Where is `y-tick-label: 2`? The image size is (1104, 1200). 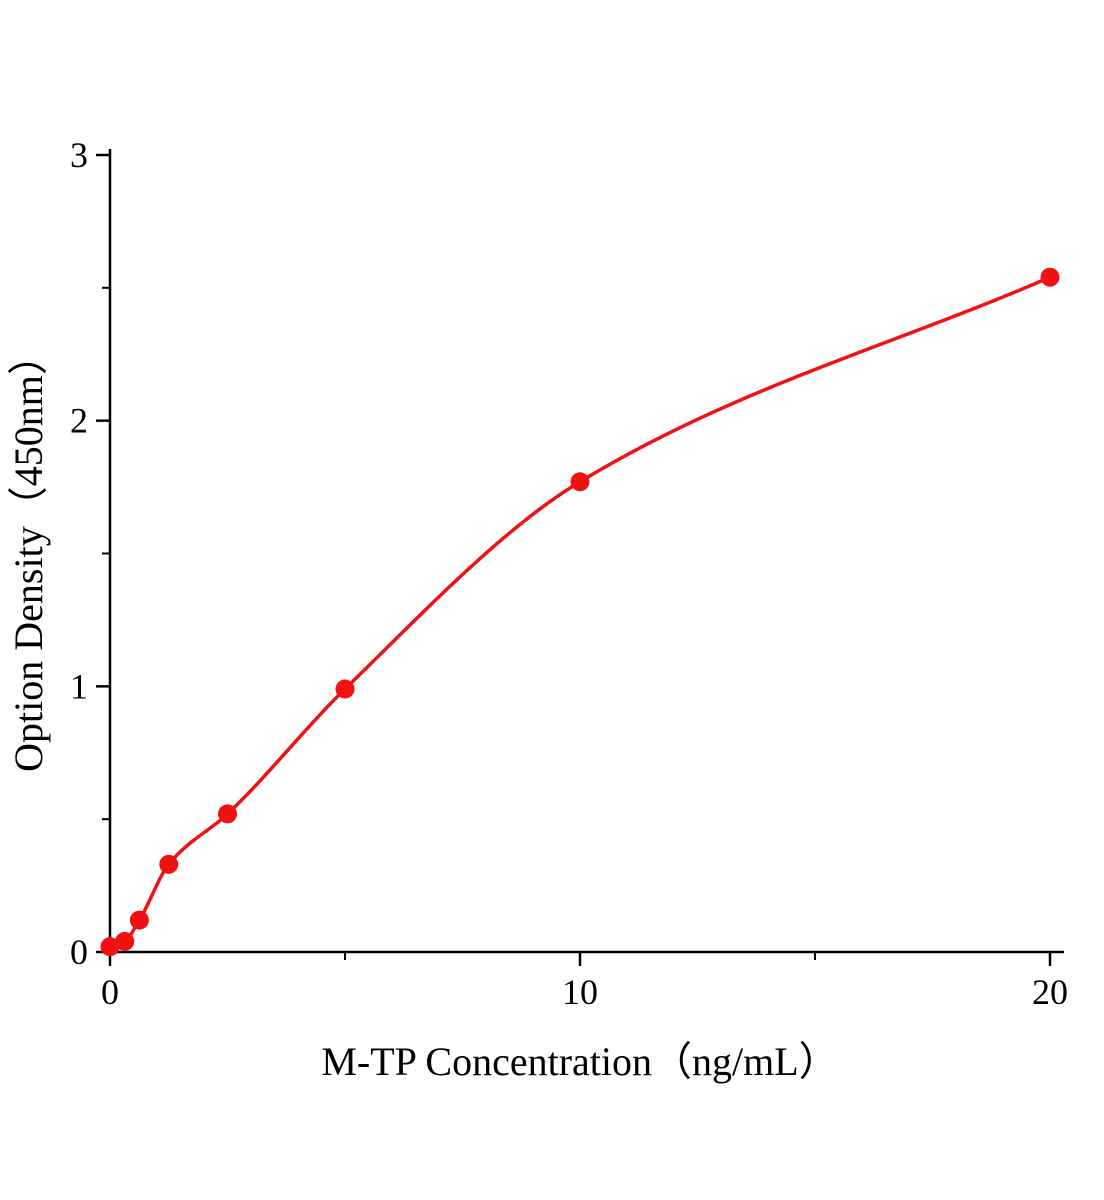
y-tick-label: 2 is located at coordinates (79, 421).